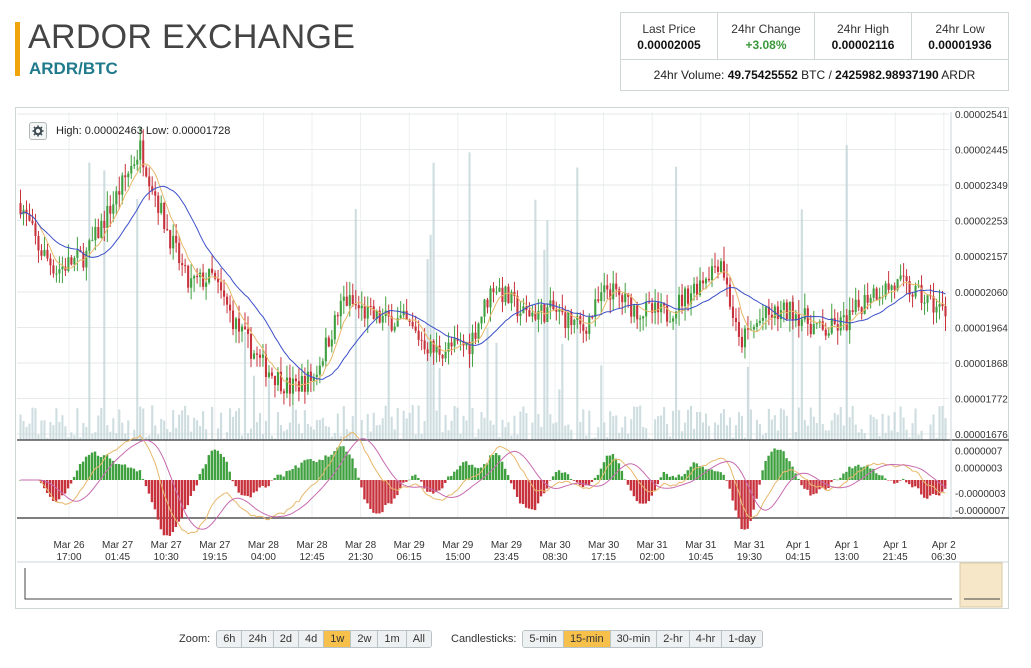  I want to click on low-value: 0.00001936, so click(960, 45).